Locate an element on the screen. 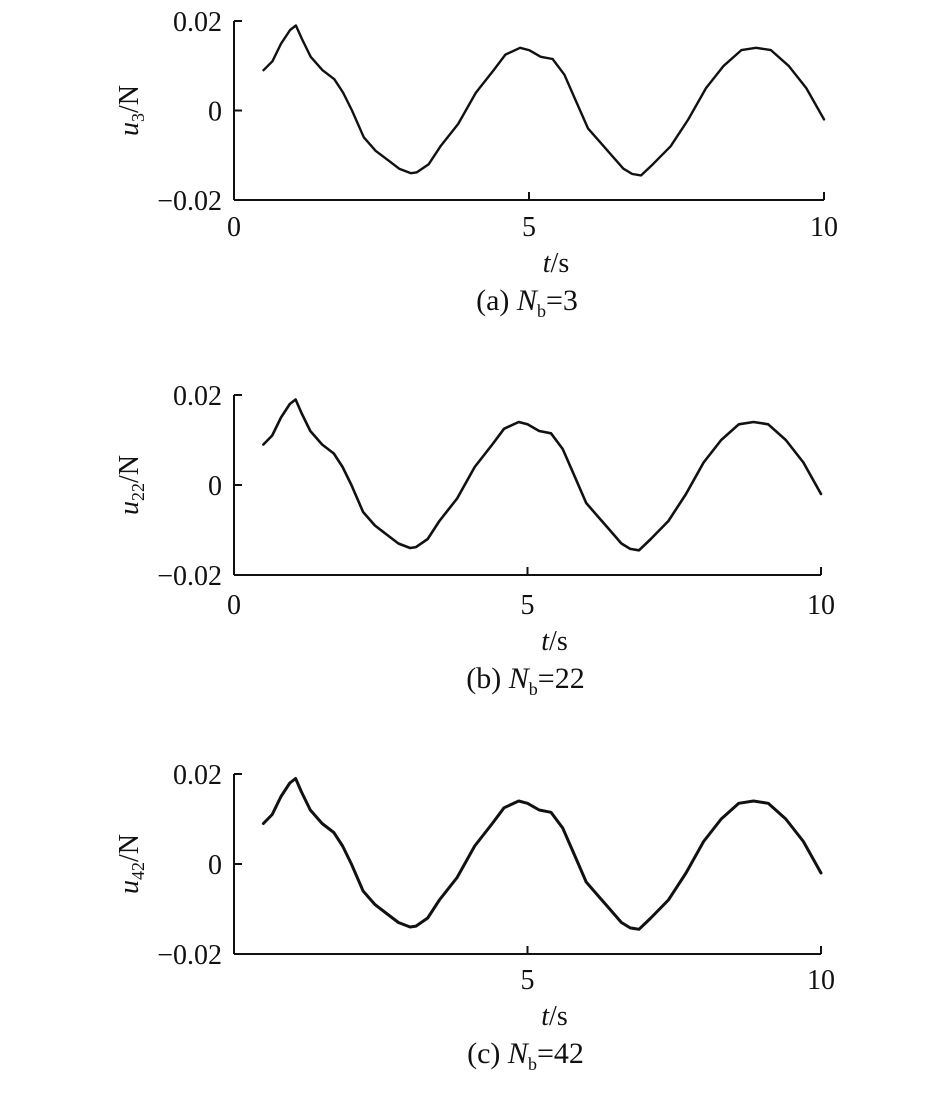  y-axis-label: u42/N is located at coordinates (131, 864).